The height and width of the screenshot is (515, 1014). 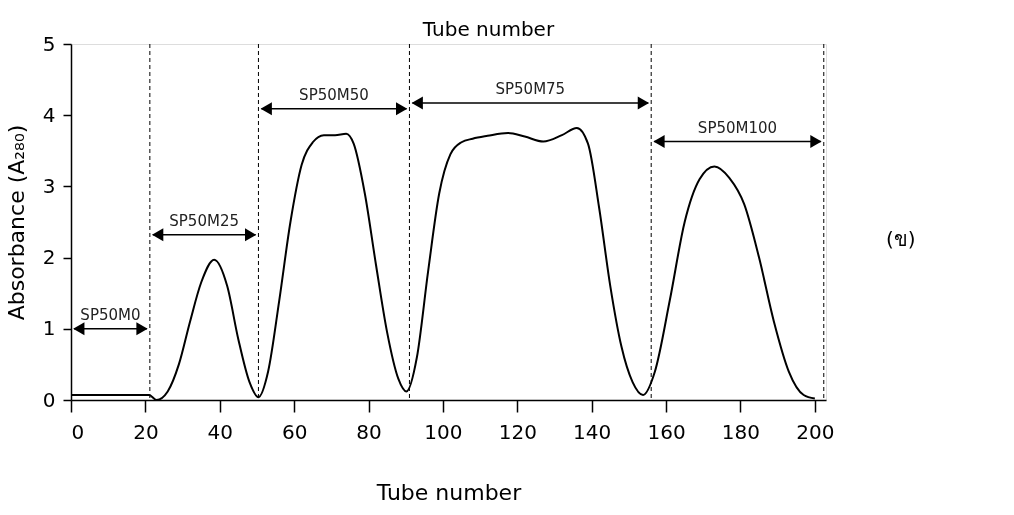 What do you see at coordinates (592, 431) in the screenshot?
I see `x-tick-label: 140` at bounding box center [592, 431].